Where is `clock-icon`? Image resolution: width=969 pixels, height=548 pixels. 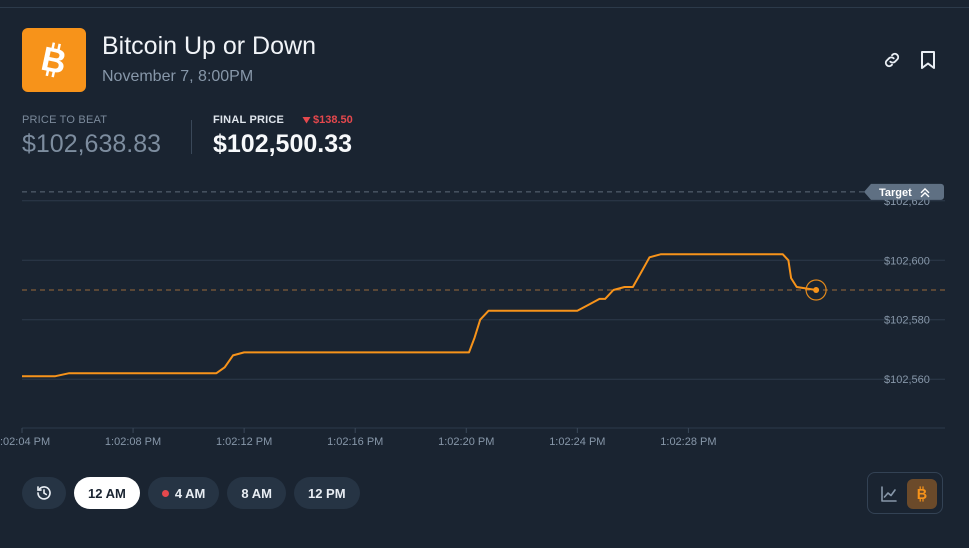
clock-icon is located at coordinates (44, 493).